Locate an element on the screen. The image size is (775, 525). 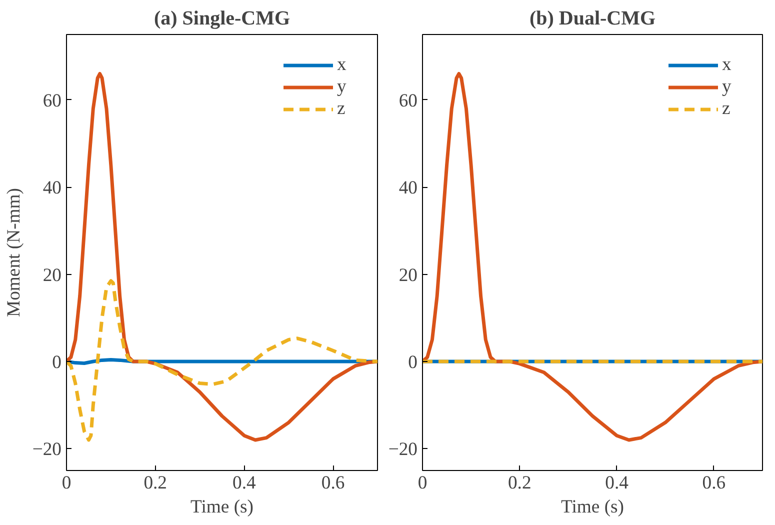
chart-title: (a) Single-CMG is located at coordinates (222, 19).